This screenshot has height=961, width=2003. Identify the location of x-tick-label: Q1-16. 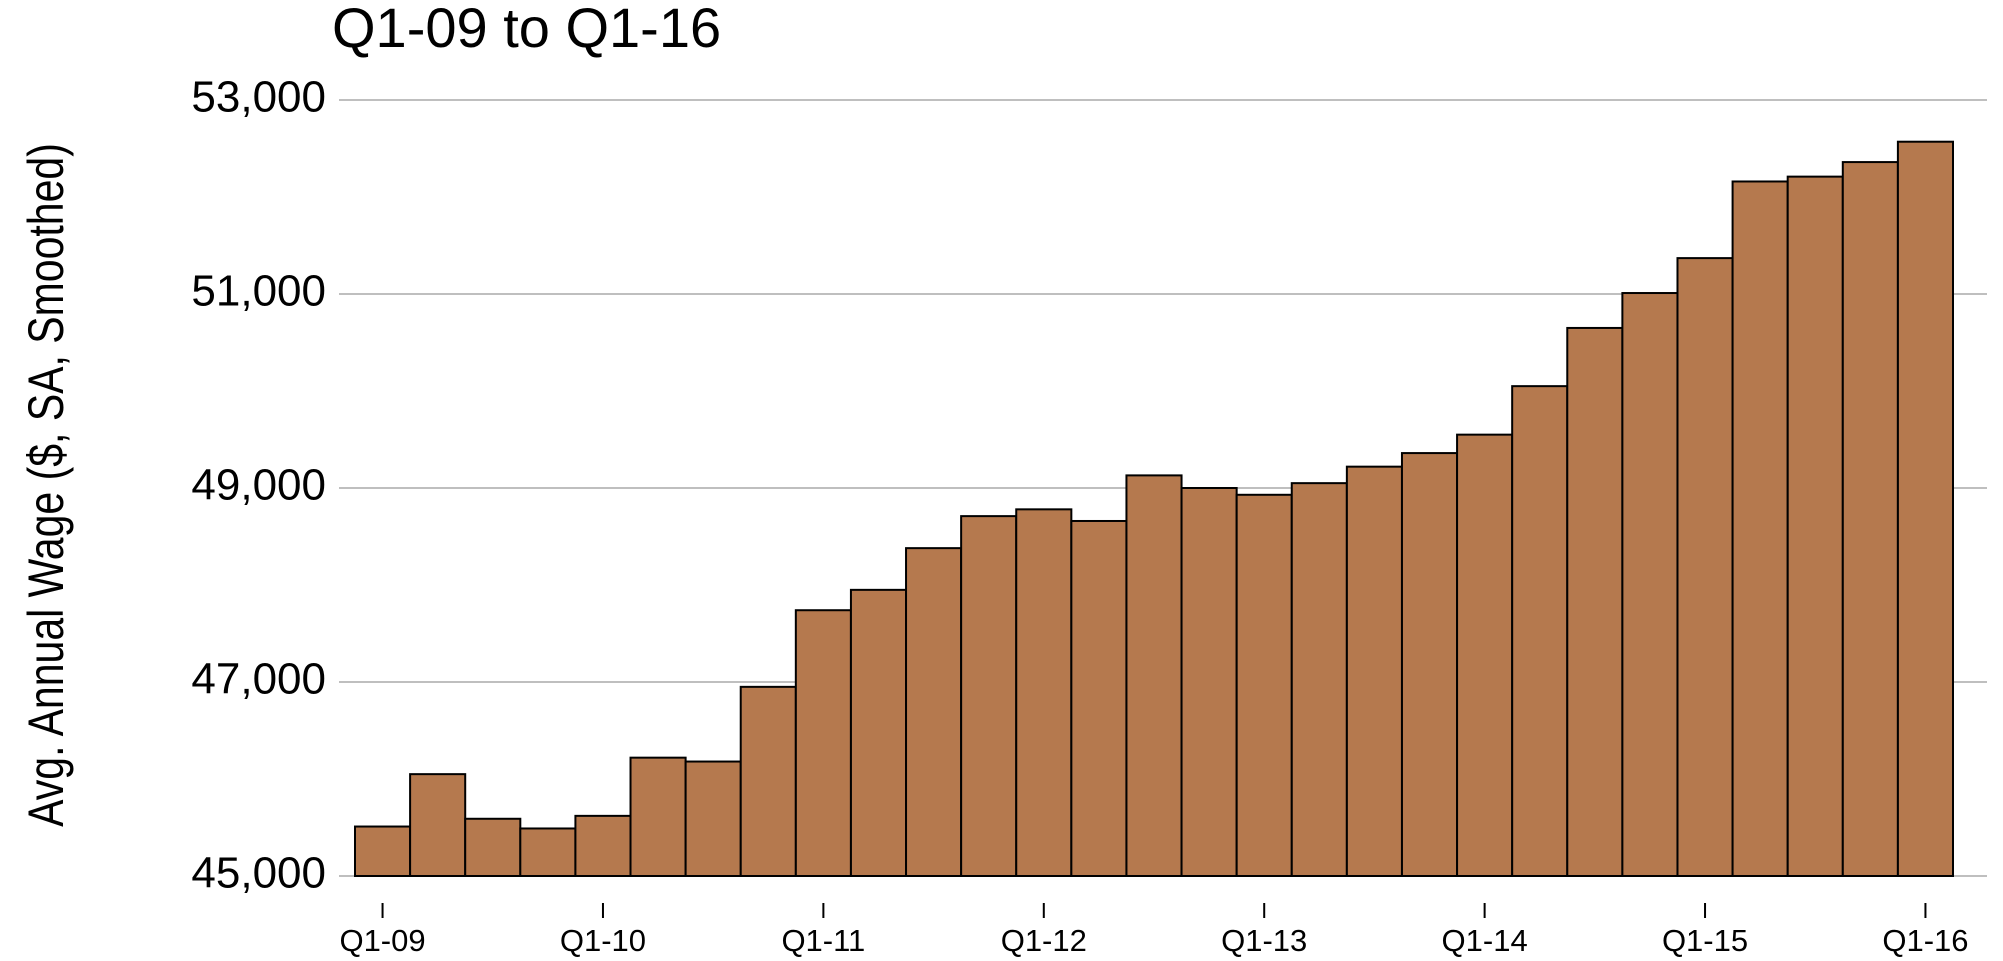
(1925, 940).